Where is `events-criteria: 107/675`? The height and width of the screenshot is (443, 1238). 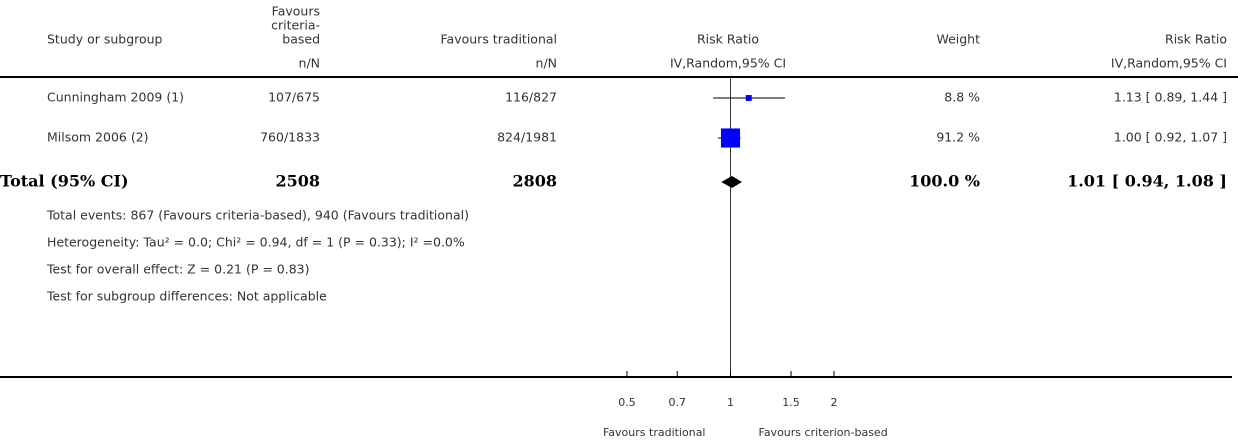 events-criteria: 107/675 is located at coordinates (294, 97).